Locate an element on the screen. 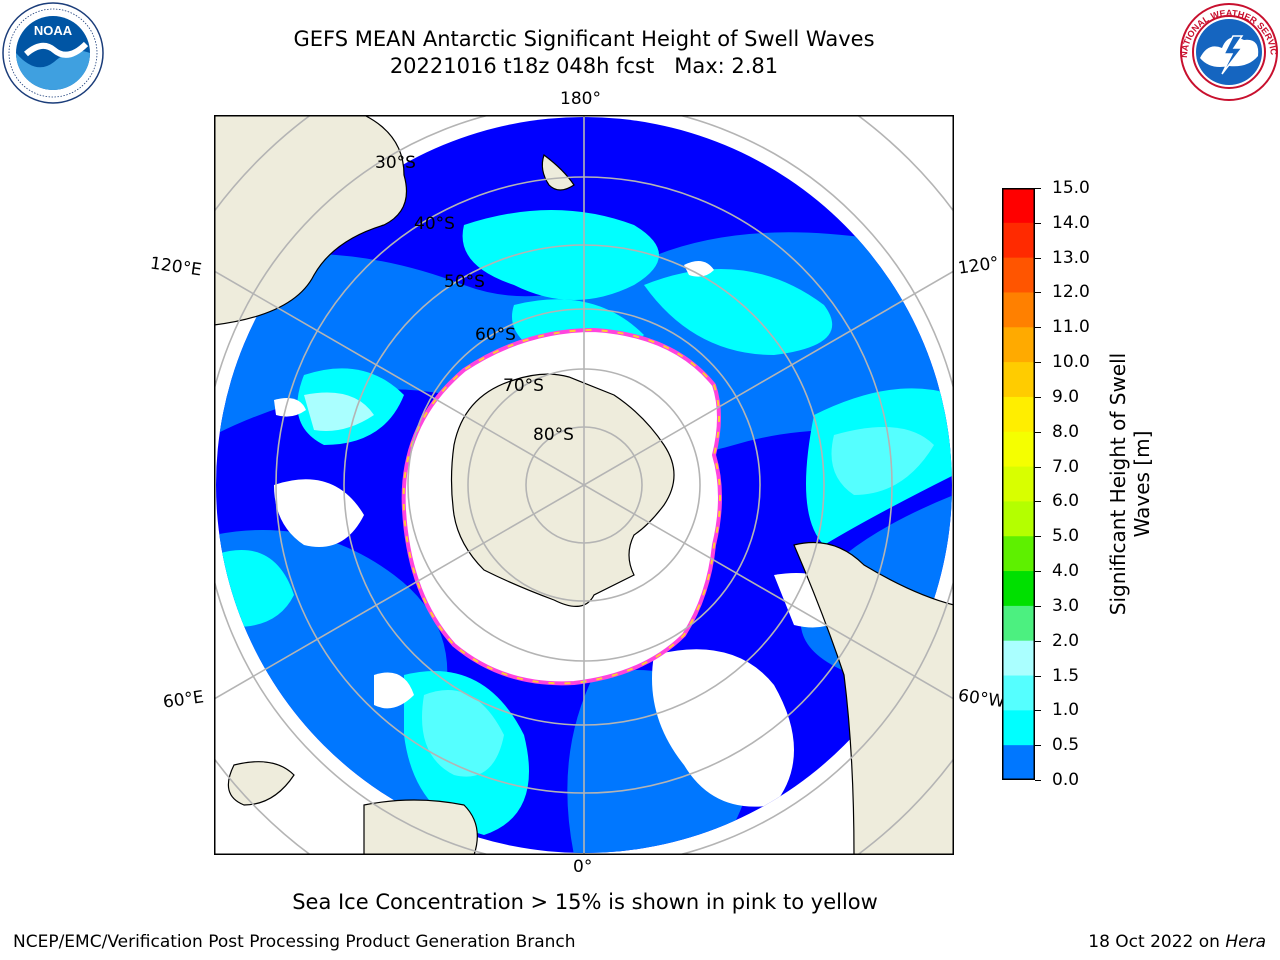  madagascar is located at coordinates (261, 783).